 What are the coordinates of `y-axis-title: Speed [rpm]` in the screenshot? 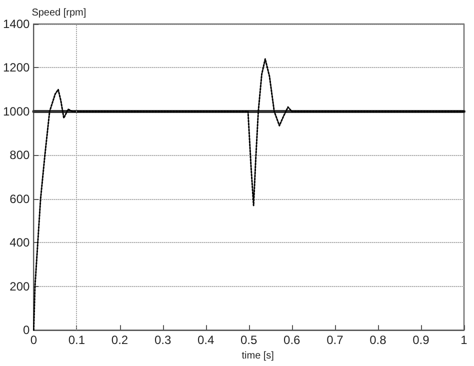 It's located at (59, 13).